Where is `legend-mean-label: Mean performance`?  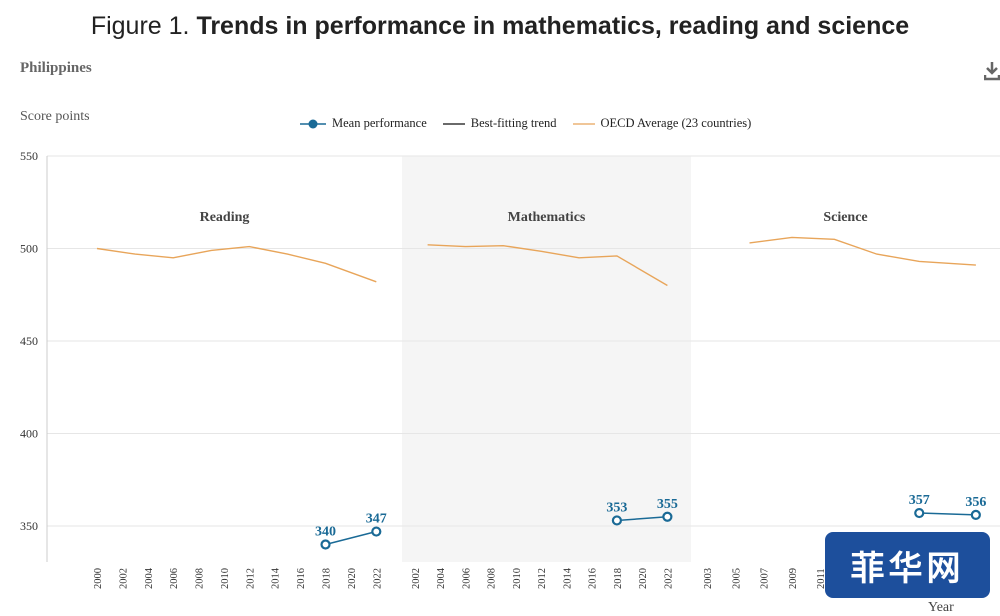
legend-mean-label: Mean performance is located at coordinates (379, 123).